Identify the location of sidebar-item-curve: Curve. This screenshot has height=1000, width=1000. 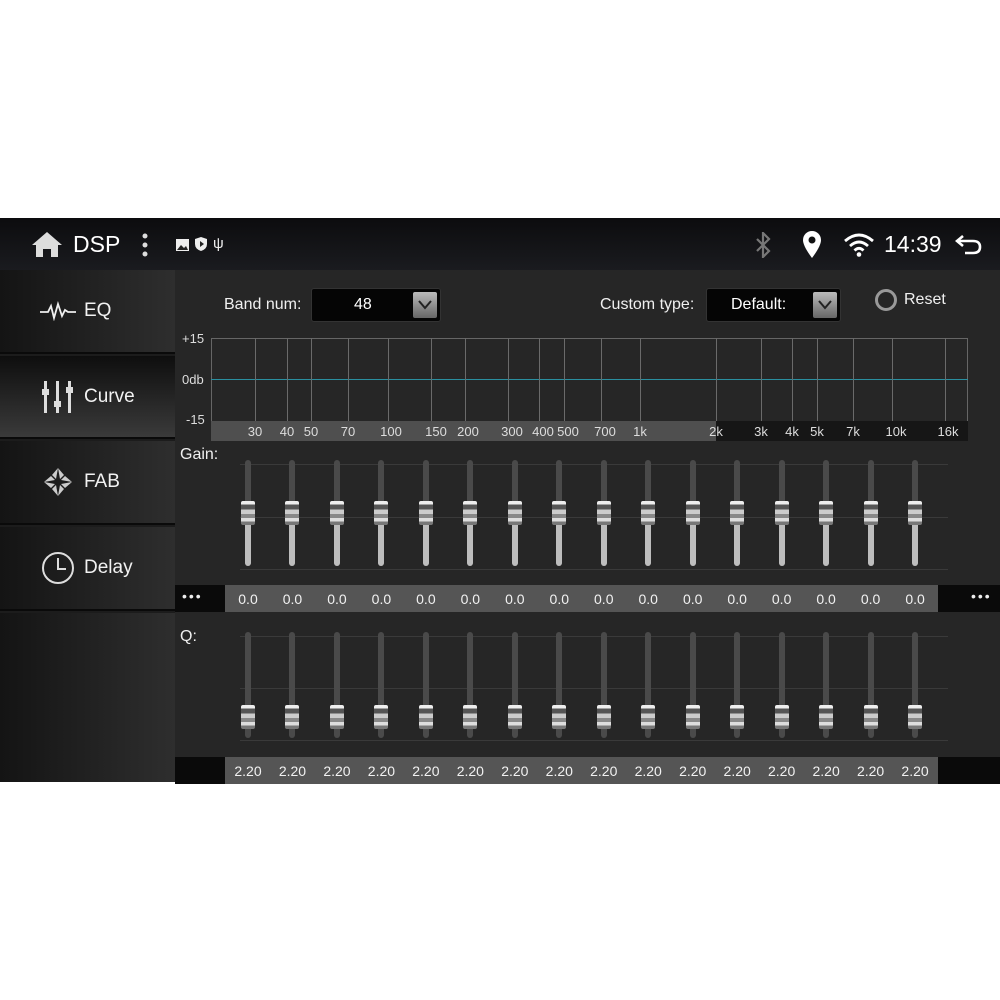
(87, 397).